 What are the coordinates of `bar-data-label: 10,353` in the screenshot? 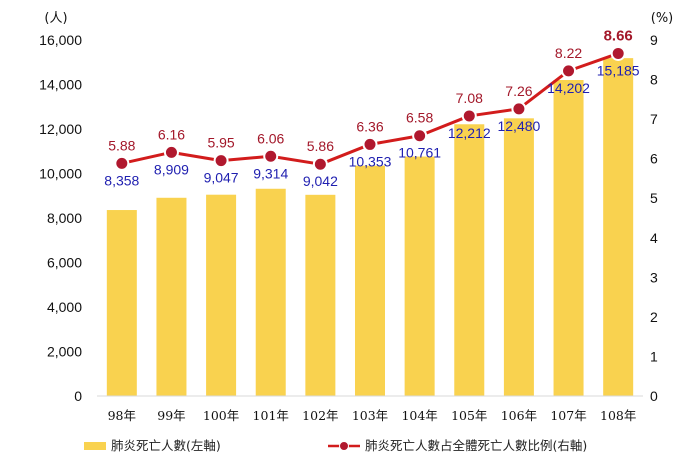 It's located at (370, 161).